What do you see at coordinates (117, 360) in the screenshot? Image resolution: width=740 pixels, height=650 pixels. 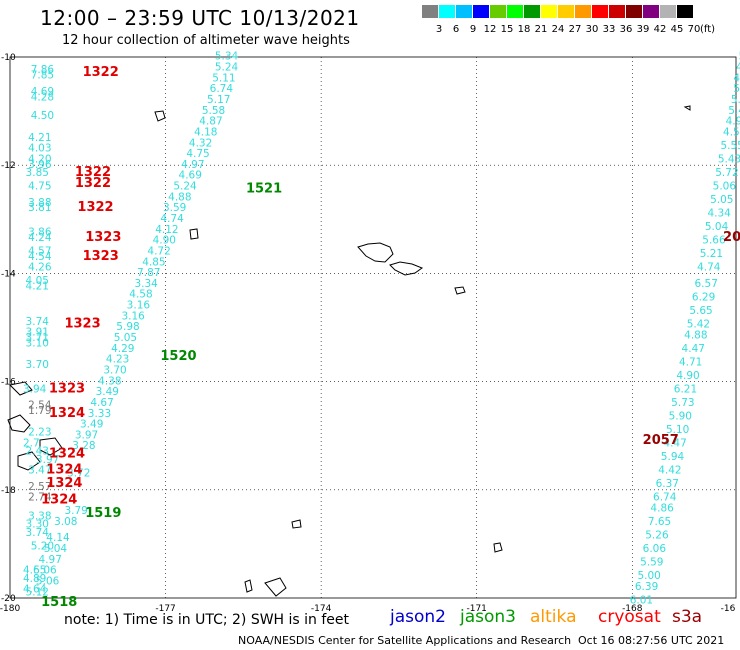 I see `swh-value: 4.23` at bounding box center [117, 360].